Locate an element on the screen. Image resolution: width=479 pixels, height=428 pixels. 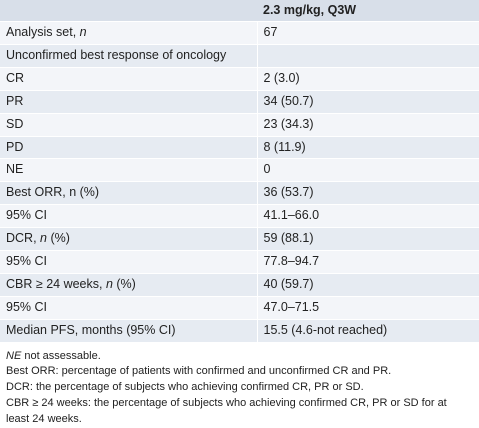
row-label-cell: Analysis set, n is located at coordinates (129, 33).